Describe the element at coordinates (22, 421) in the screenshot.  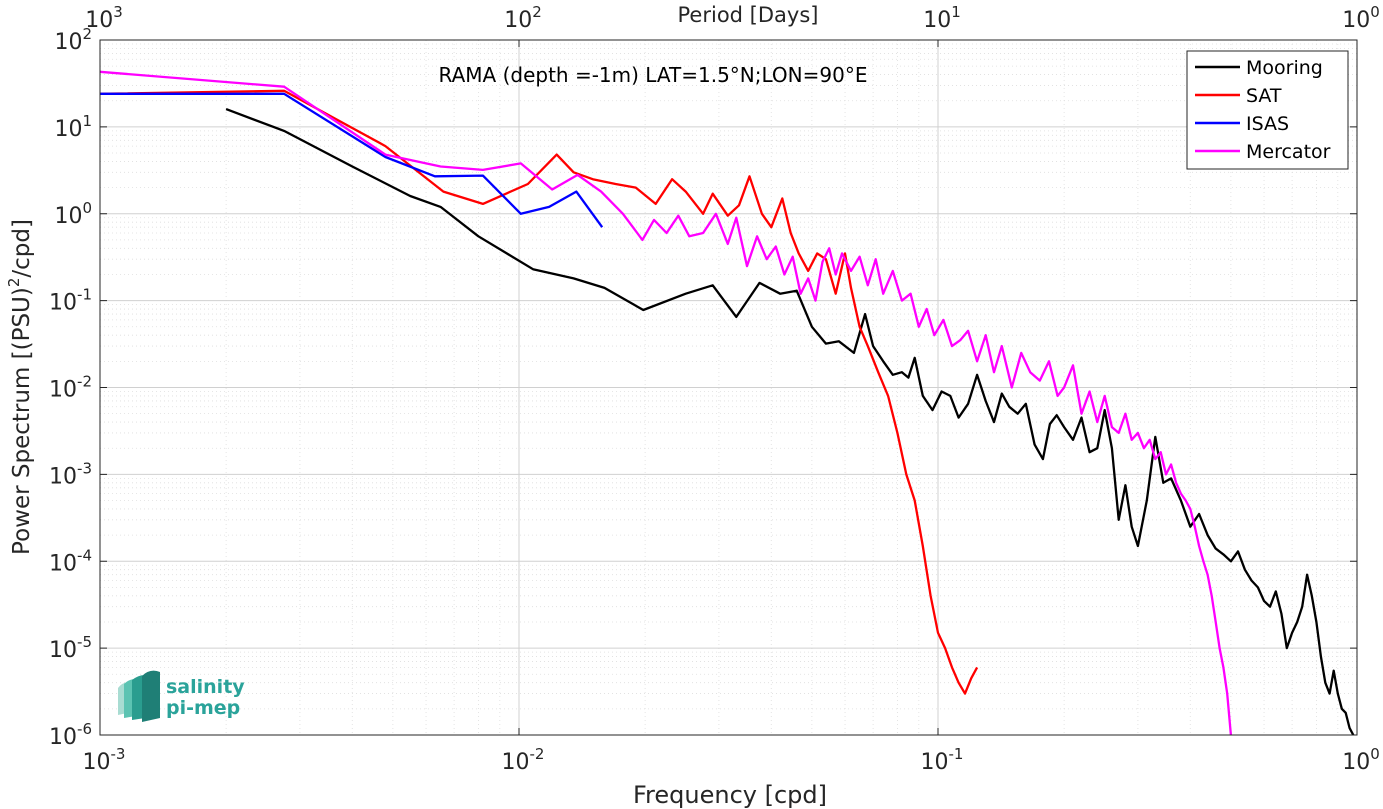
I see `y-axis-label-main: Power Spectrum [(PSU)` at that location.